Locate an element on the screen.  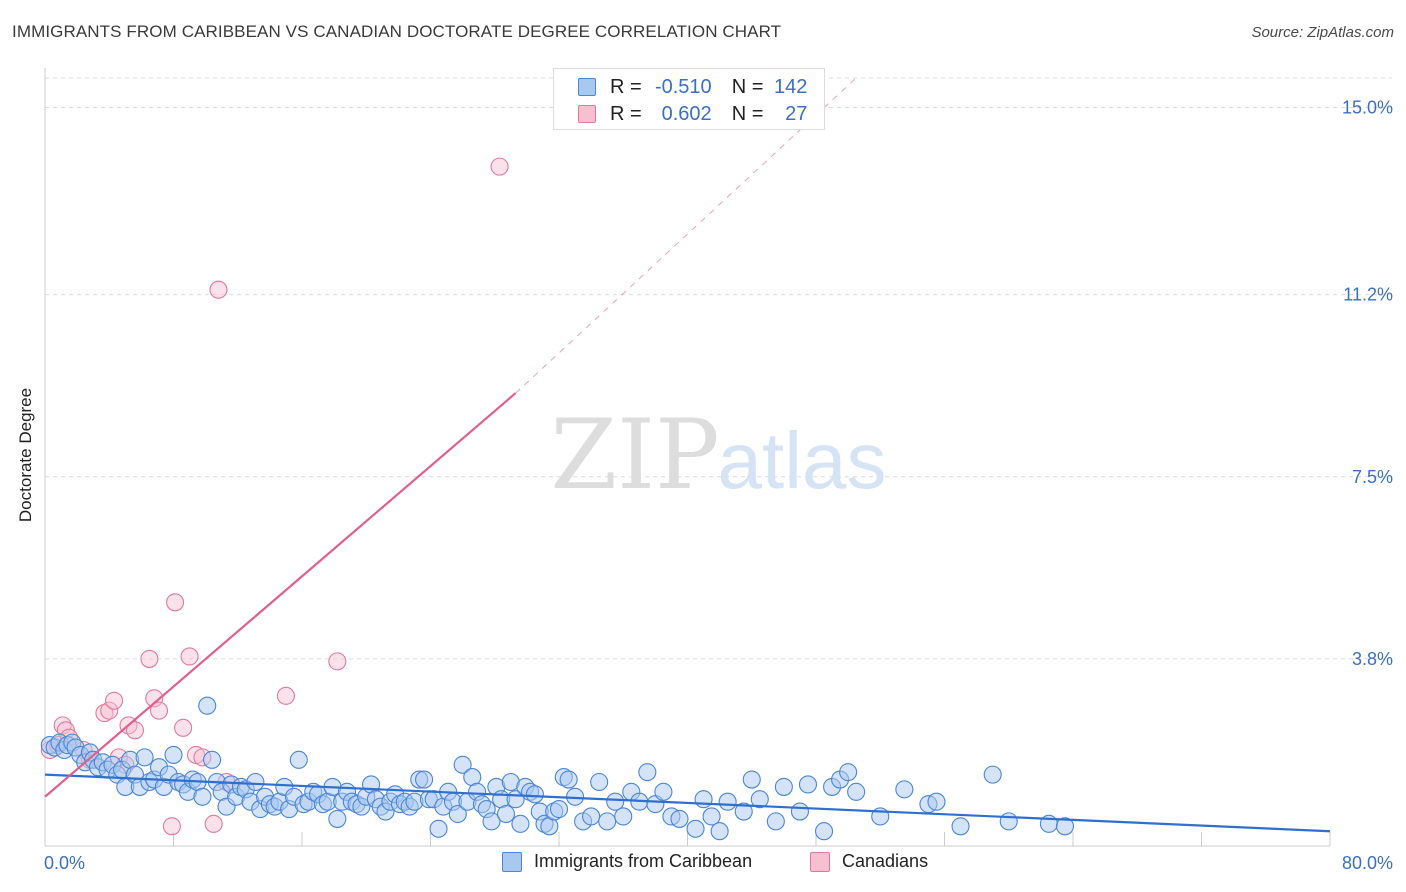
legend-n-value: 27 is located at coordinates (796, 113).